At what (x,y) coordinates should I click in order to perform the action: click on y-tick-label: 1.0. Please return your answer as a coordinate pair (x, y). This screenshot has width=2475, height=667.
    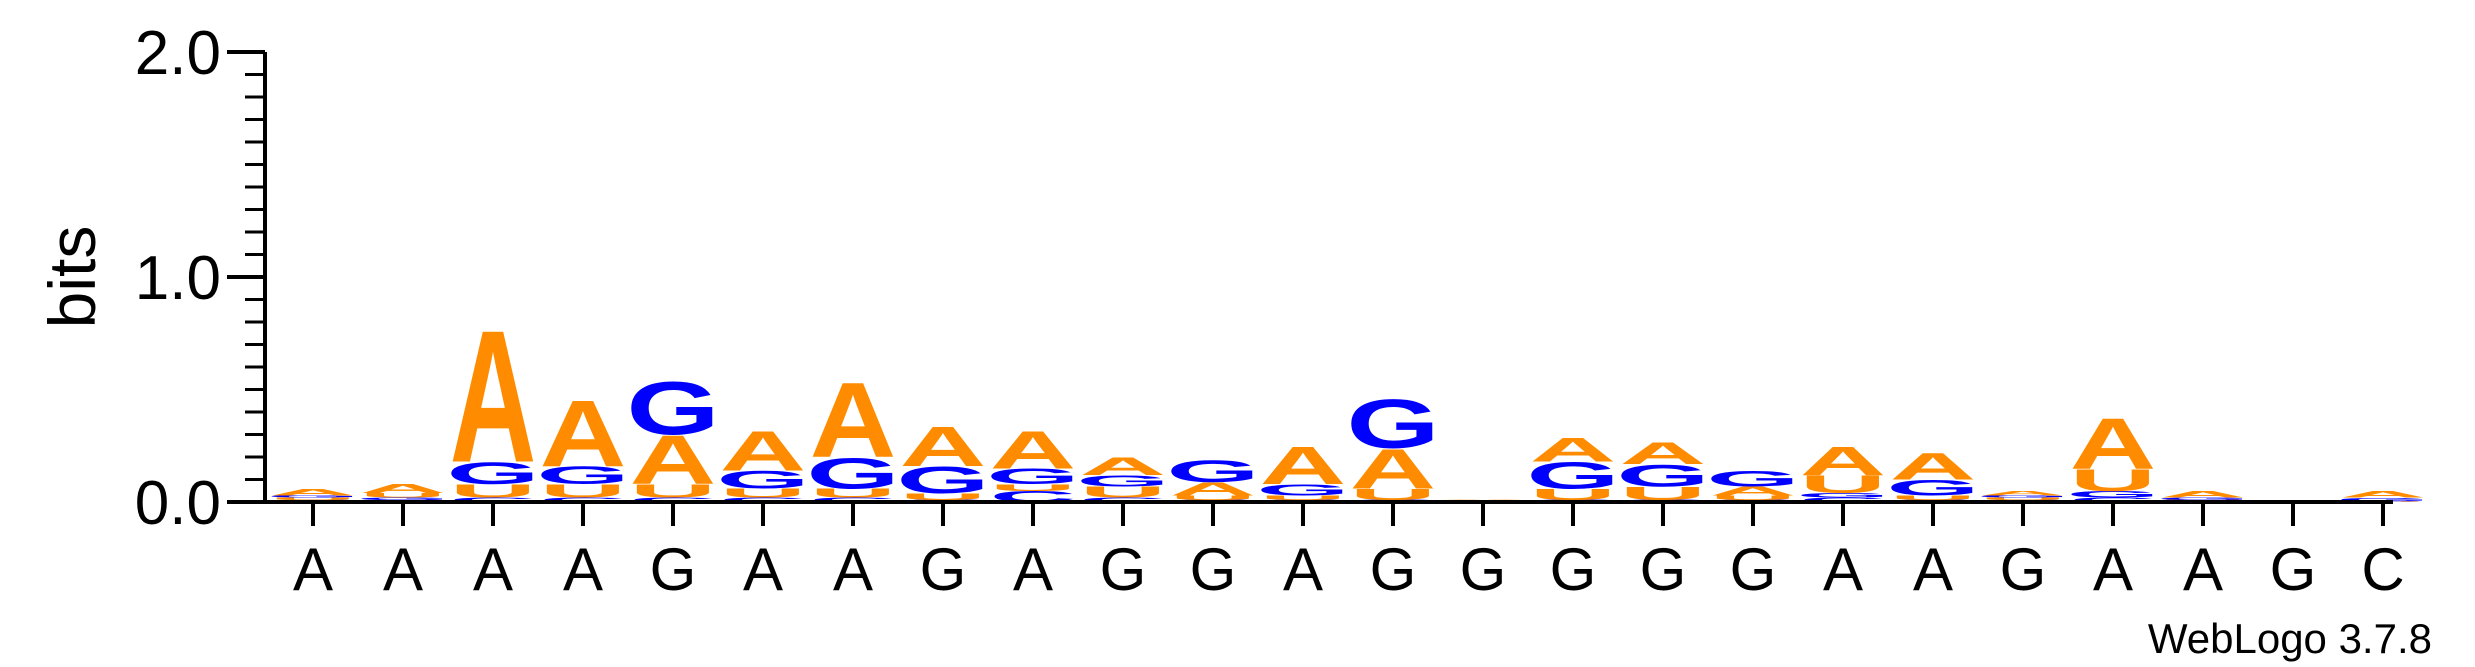
    Looking at the image, I should click on (178, 278).